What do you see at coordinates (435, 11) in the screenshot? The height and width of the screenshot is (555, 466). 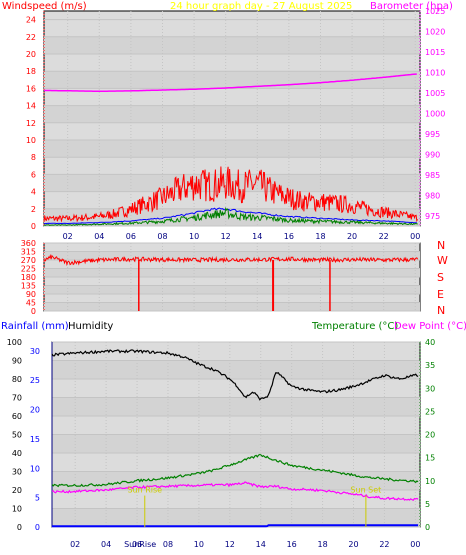 I see `y-tick-label: 1025` at bounding box center [435, 11].